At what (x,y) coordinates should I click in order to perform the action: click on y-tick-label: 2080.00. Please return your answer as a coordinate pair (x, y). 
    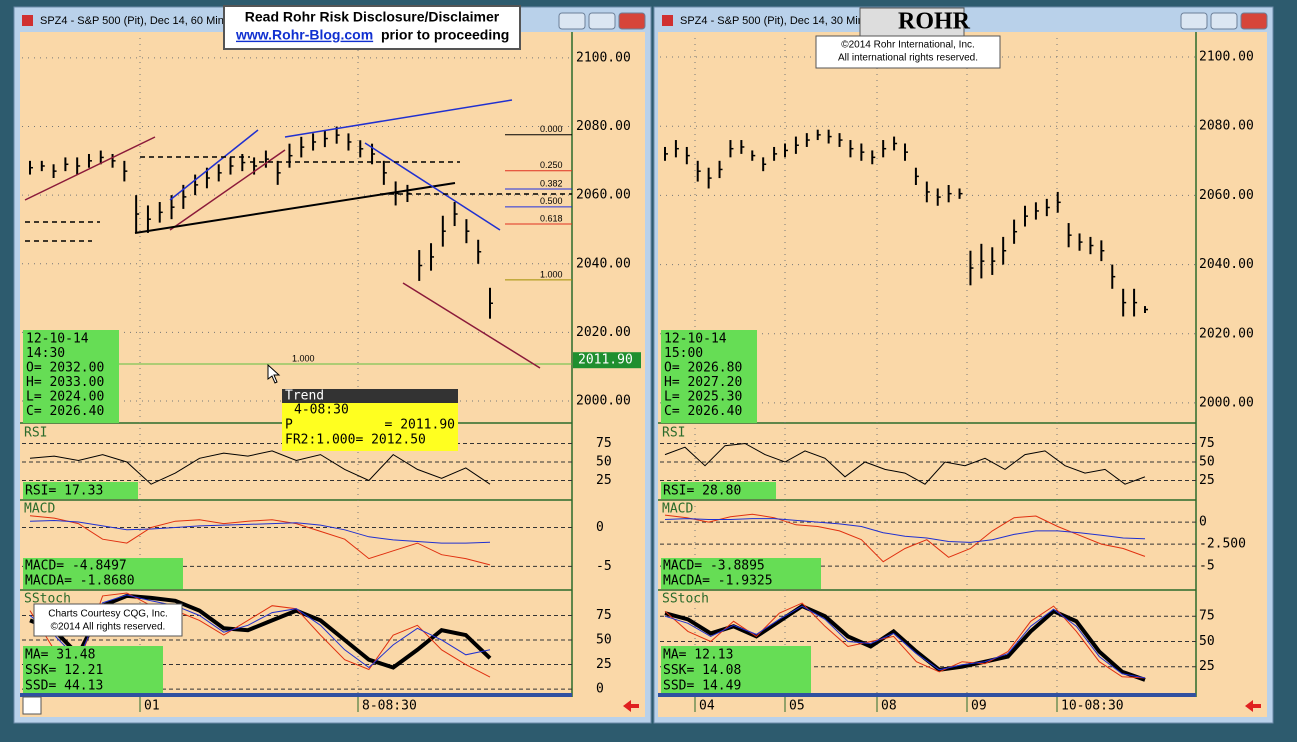
    Looking at the image, I should click on (1226, 126).